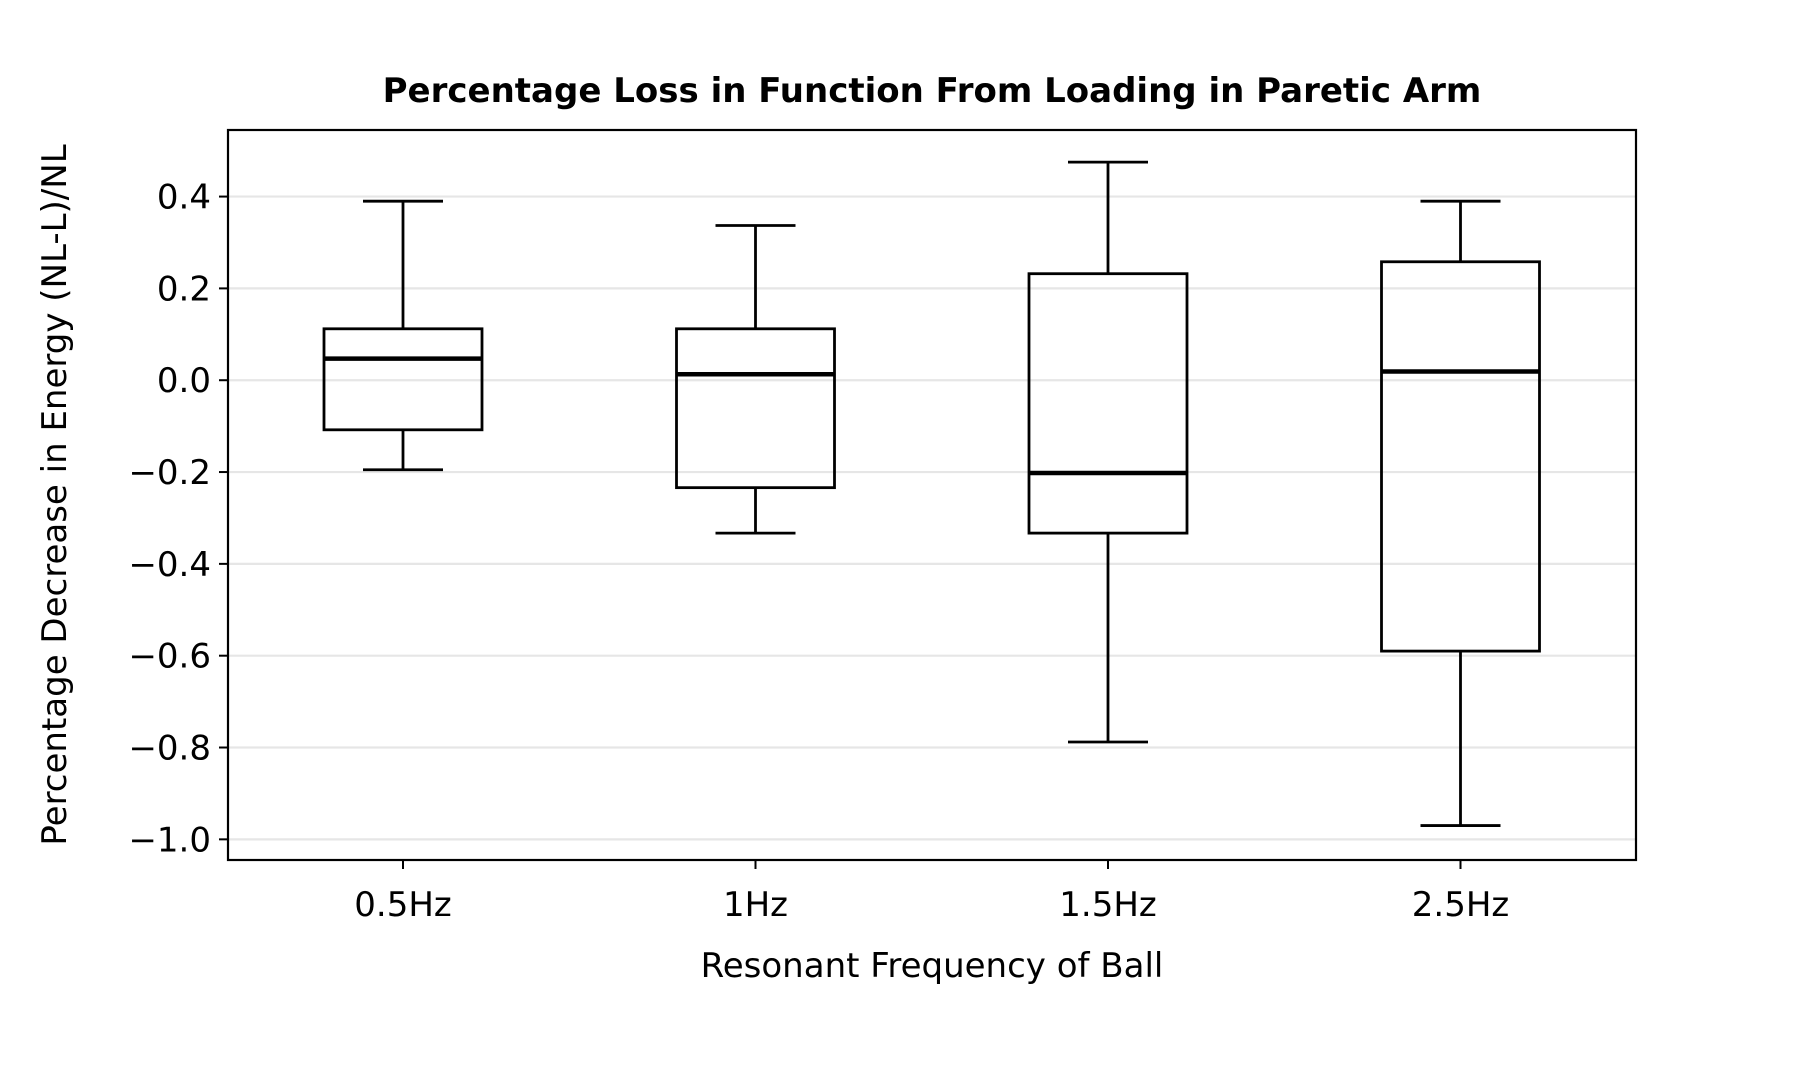 This screenshot has height=1069, width=1800. I want to click on y-tick-label: −0.2, so click(169, 473).